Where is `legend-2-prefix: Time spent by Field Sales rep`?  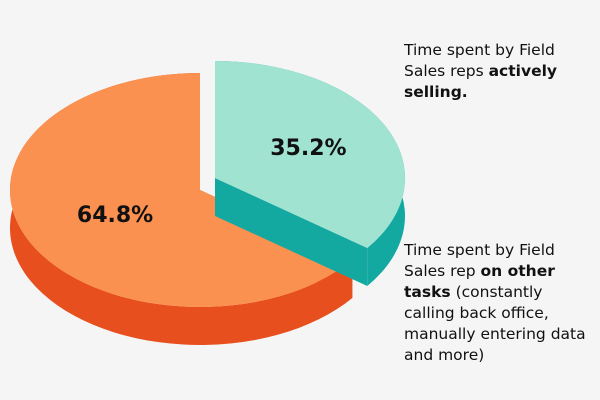 legend-2-prefix: Time spent by Field Sales rep is located at coordinates (479, 260).